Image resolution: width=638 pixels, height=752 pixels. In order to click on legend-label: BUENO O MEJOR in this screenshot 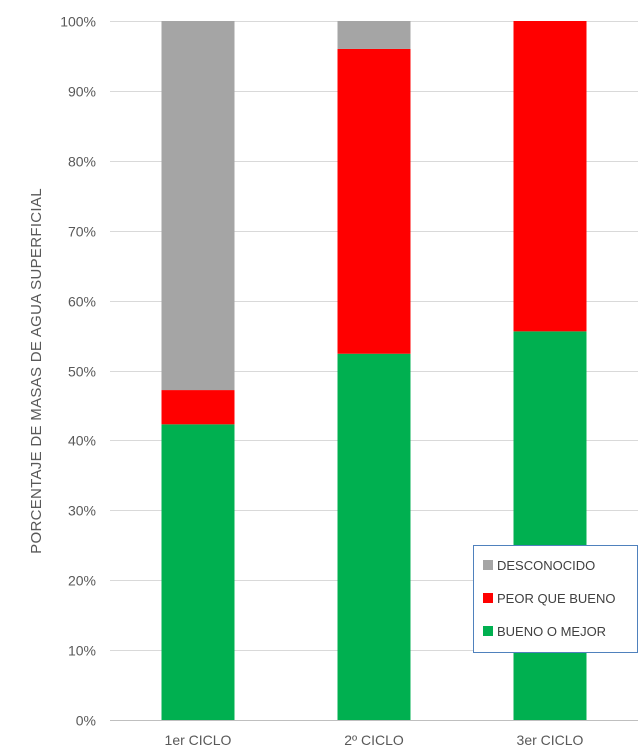, I will do `click(551, 631)`.